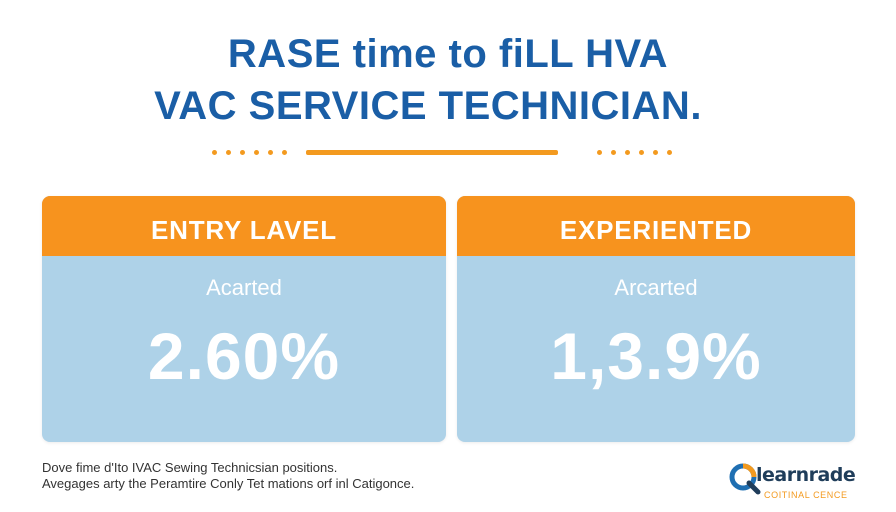 The width and height of the screenshot is (896, 512). What do you see at coordinates (244, 287) in the screenshot?
I see `entry-level-card-subtitle: Acarted` at bounding box center [244, 287].